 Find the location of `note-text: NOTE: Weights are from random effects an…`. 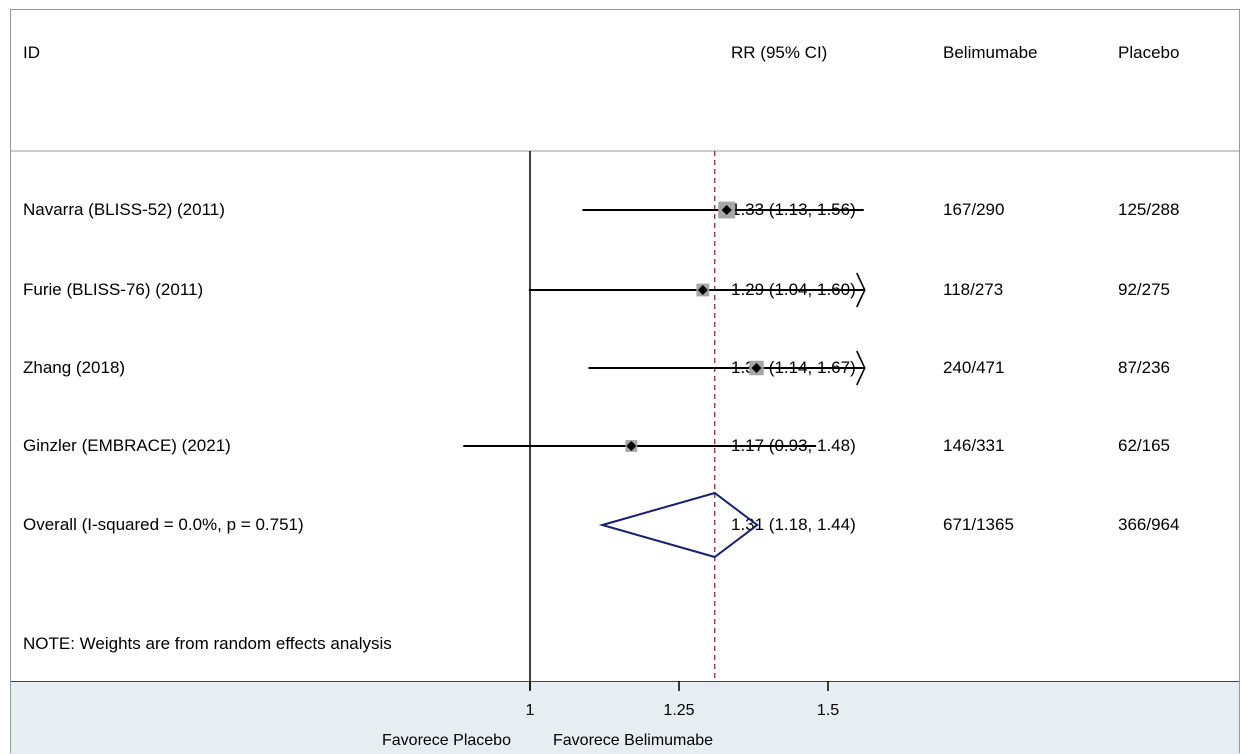

note-text: NOTE: Weights are from random effects an… is located at coordinates (207, 643).